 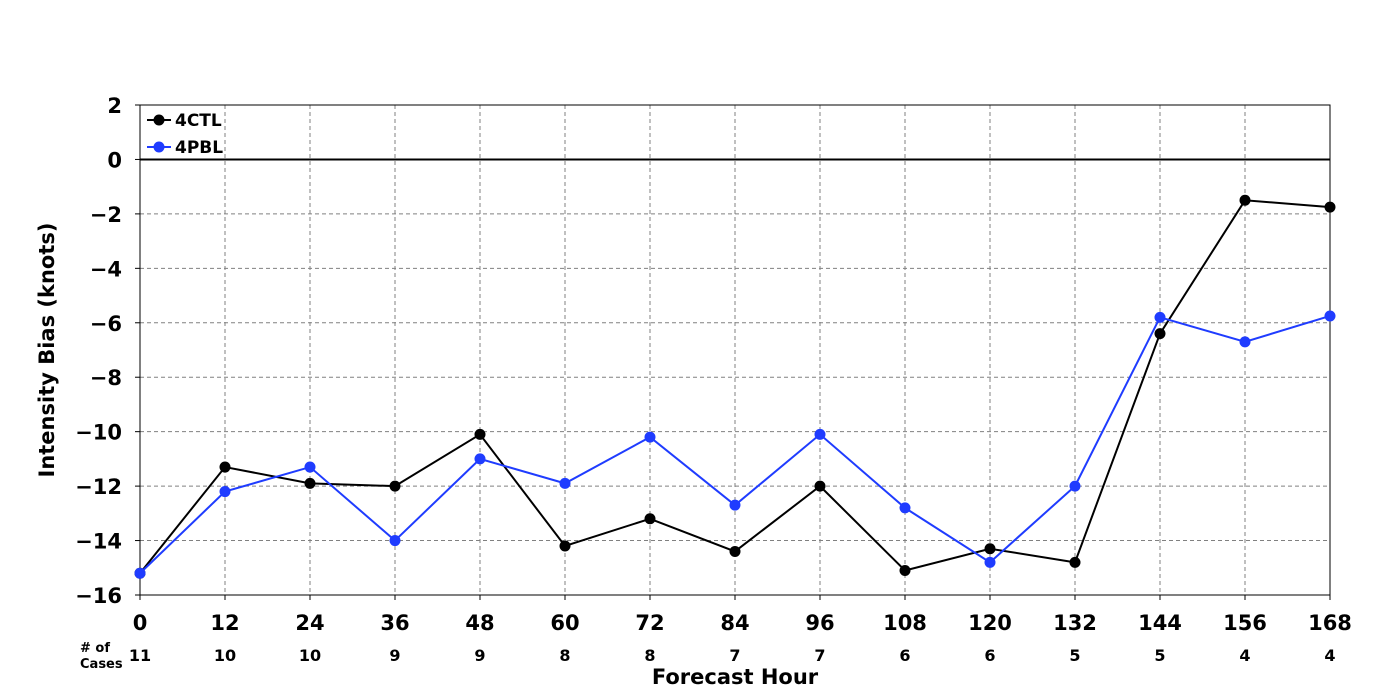 What do you see at coordinates (106, 215) in the screenshot?
I see `y-tick-label: −2` at bounding box center [106, 215].